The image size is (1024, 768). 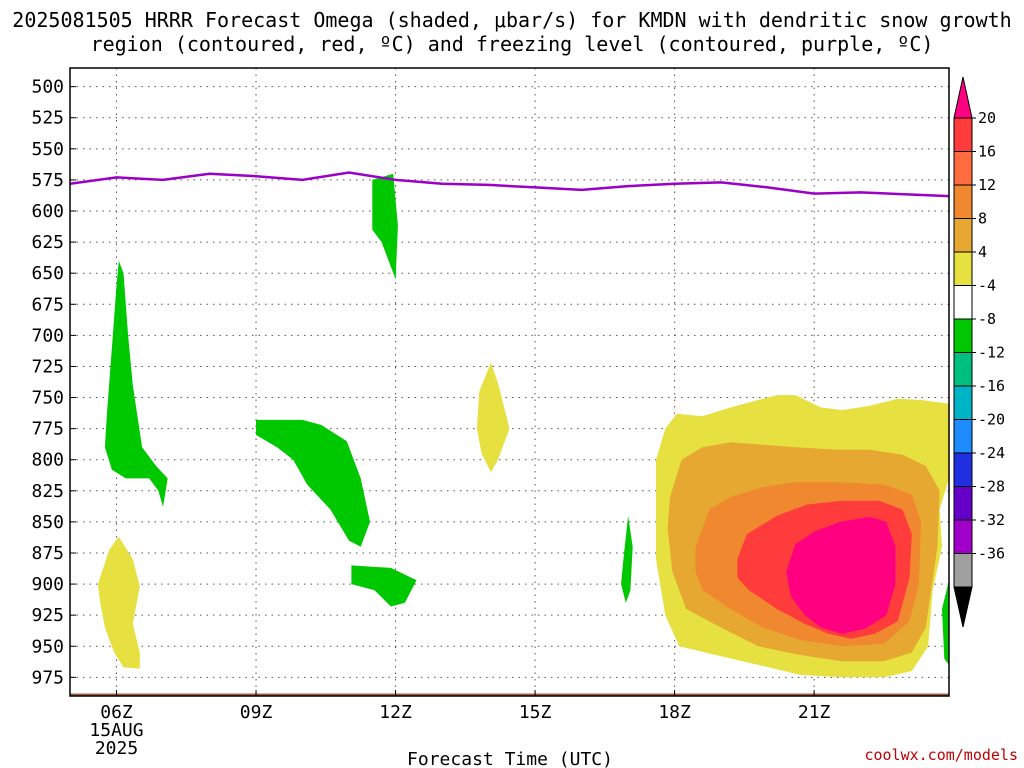 What do you see at coordinates (982, 219) in the screenshot?
I see `colorbar-tick-label: 8` at bounding box center [982, 219].